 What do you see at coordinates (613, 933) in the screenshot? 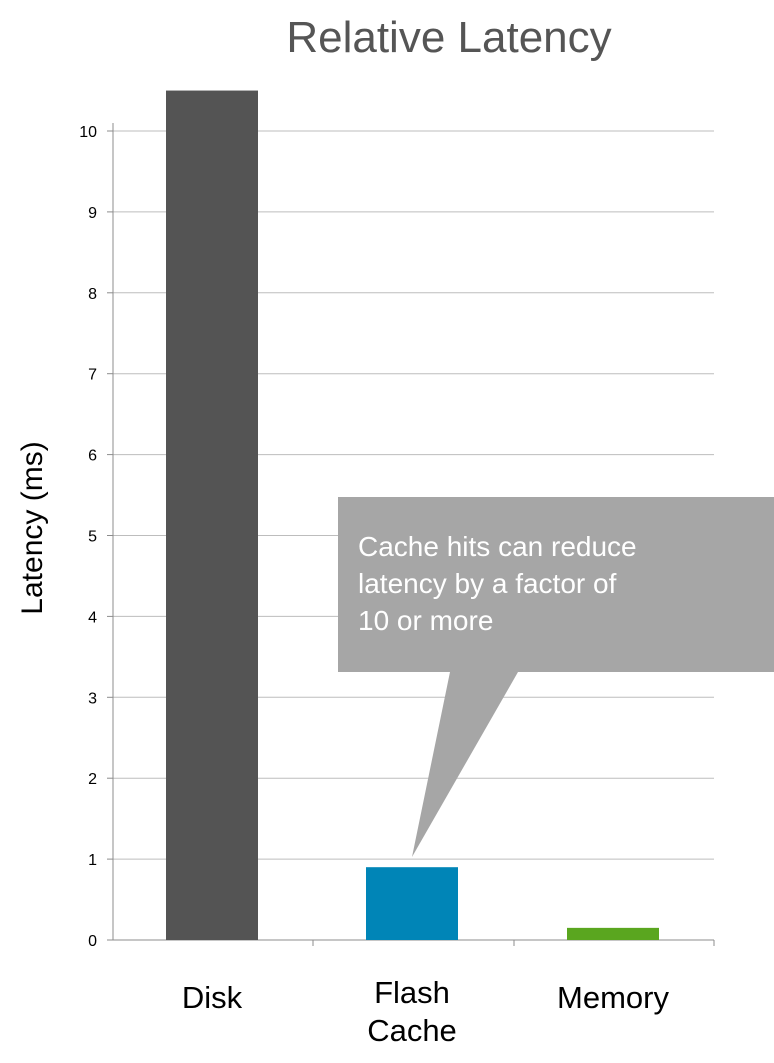
I see `bar-memory` at bounding box center [613, 933].